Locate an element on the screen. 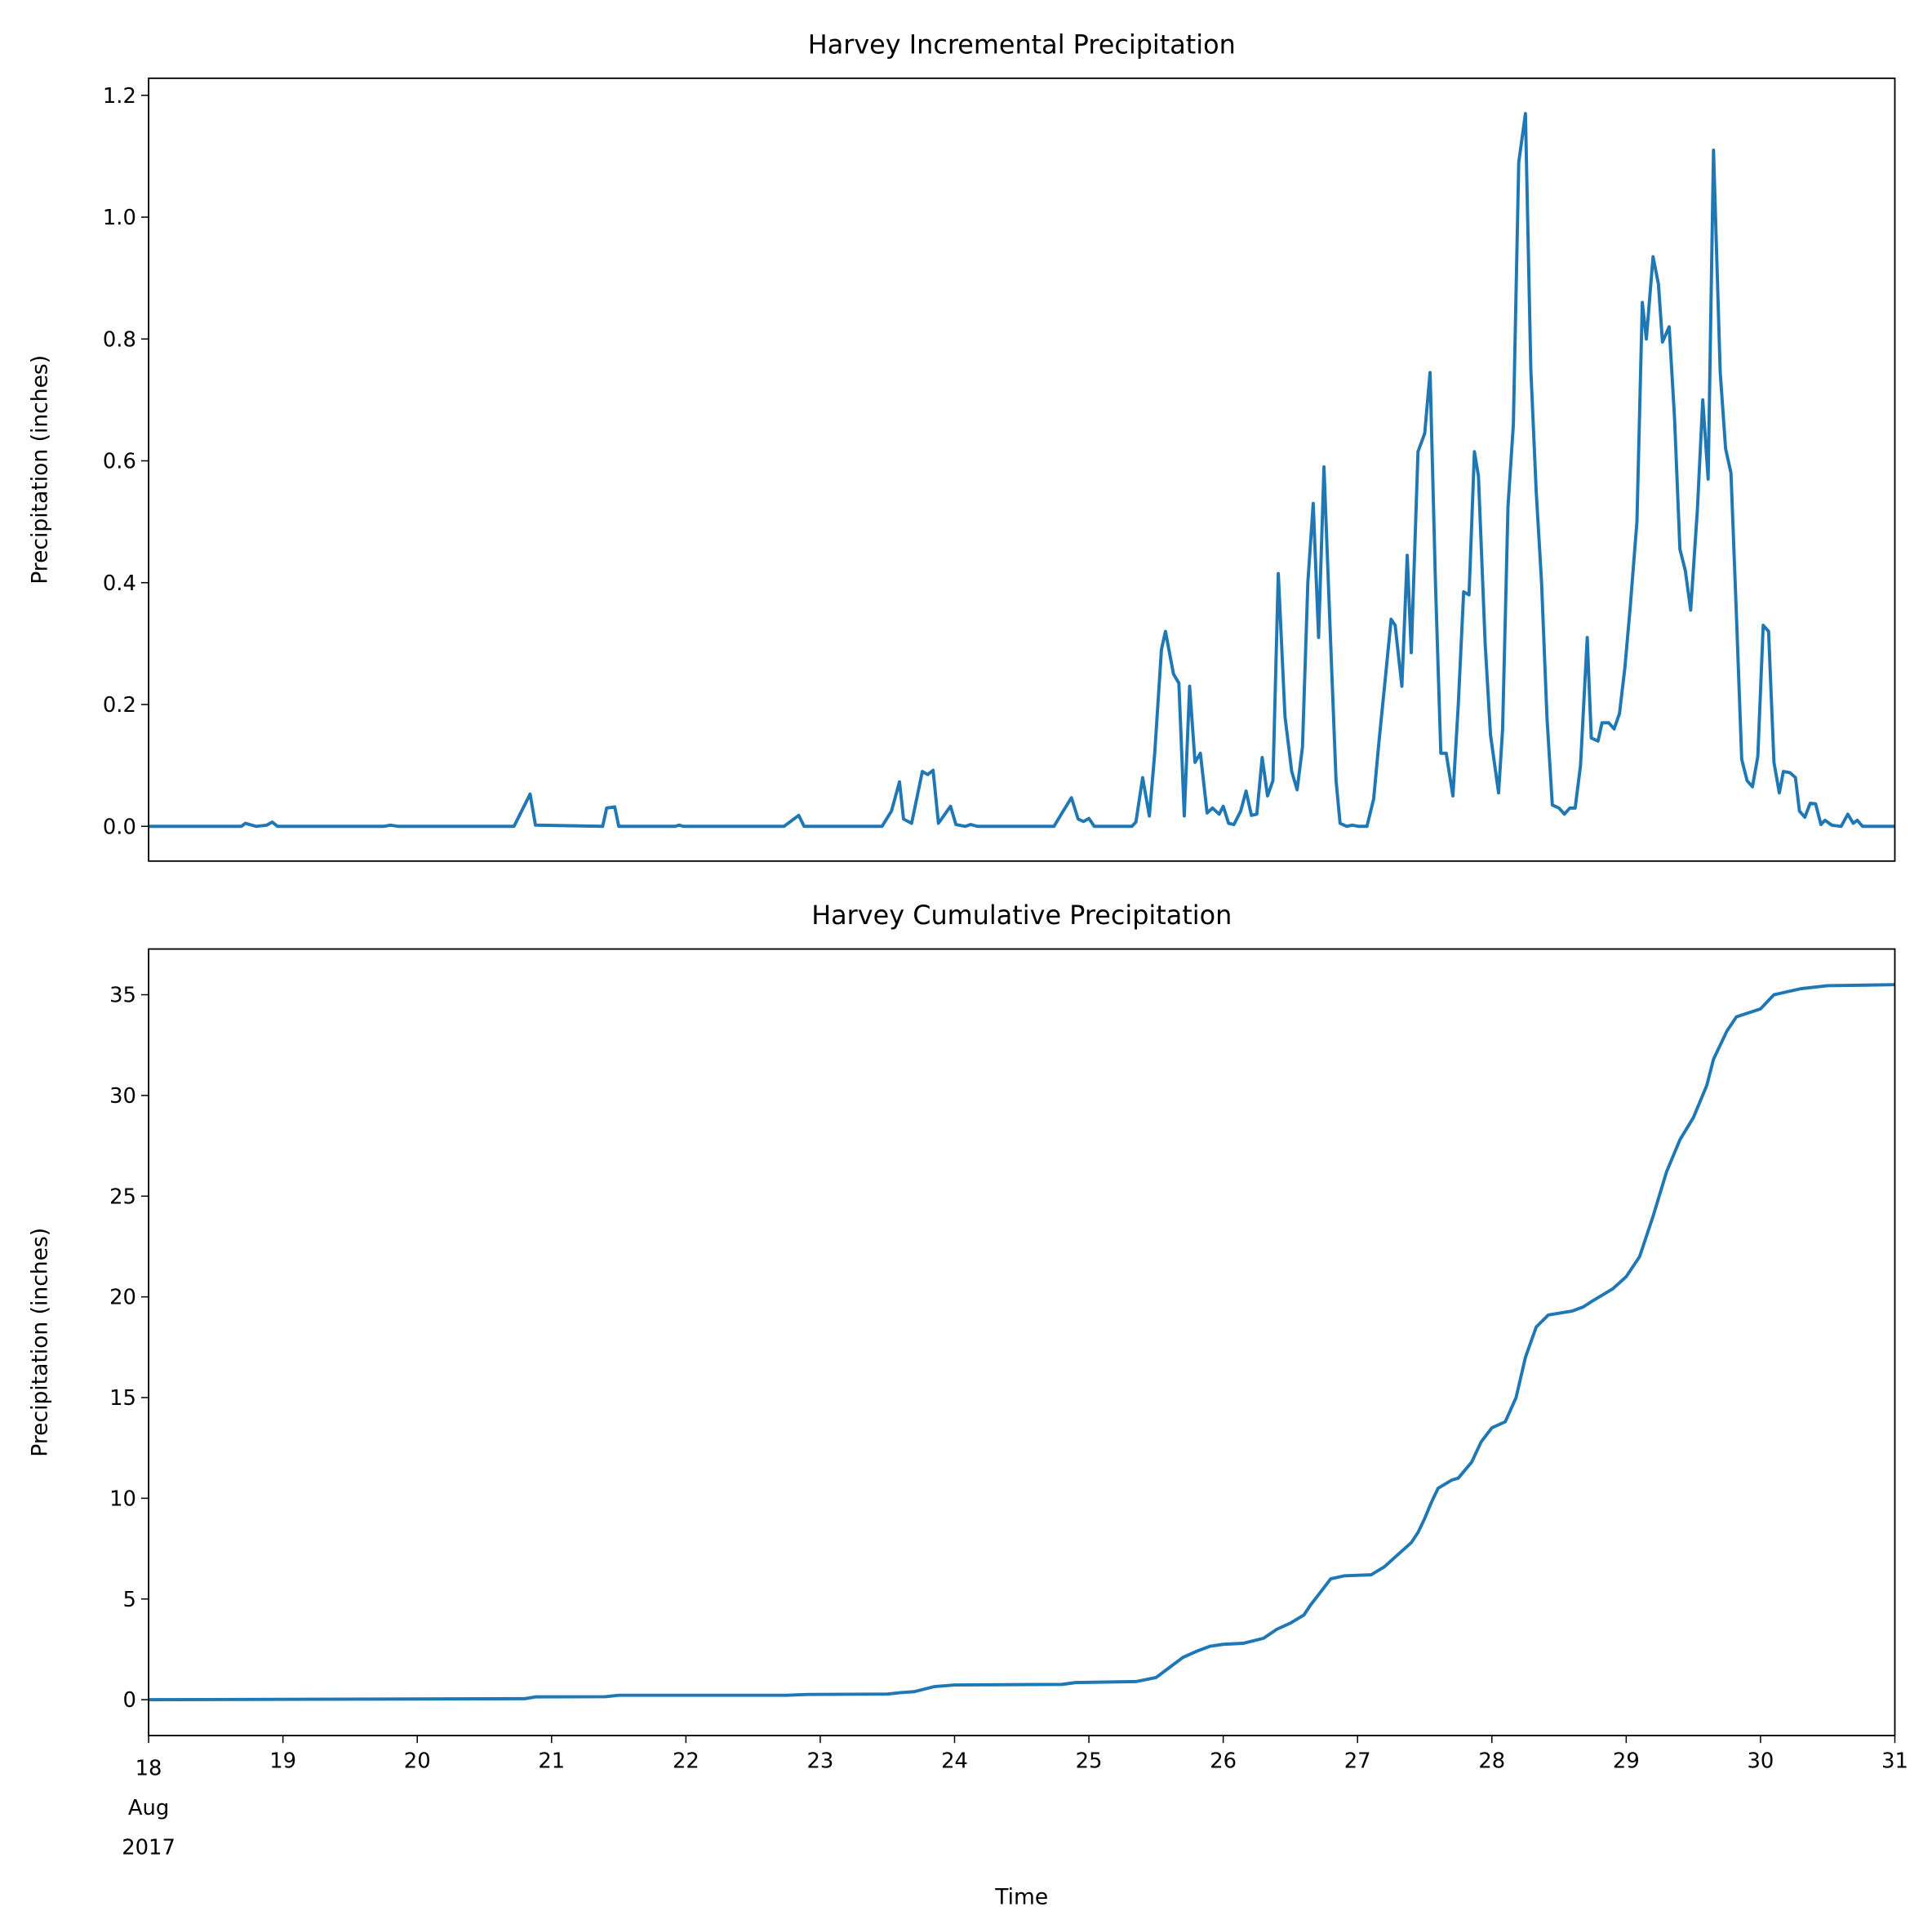  x-tick-label: 23 is located at coordinates (820, 1761).